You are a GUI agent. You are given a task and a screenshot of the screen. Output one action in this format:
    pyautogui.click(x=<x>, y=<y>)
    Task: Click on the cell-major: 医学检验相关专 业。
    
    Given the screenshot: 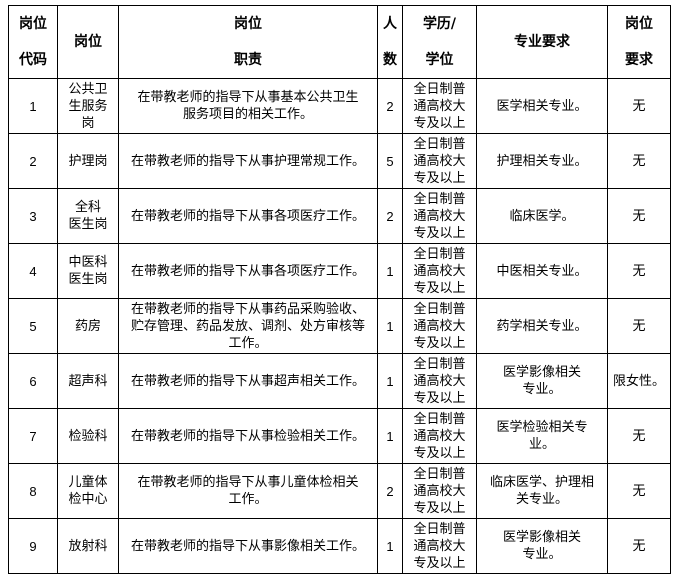 What is the action you would take?
    pyautogui.click(x=542, y=436)
    